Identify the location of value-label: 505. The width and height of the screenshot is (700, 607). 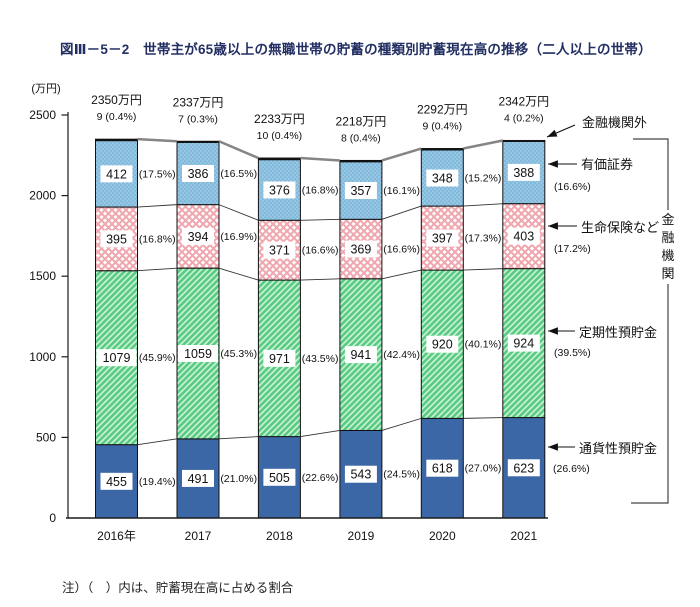
(279, 477).